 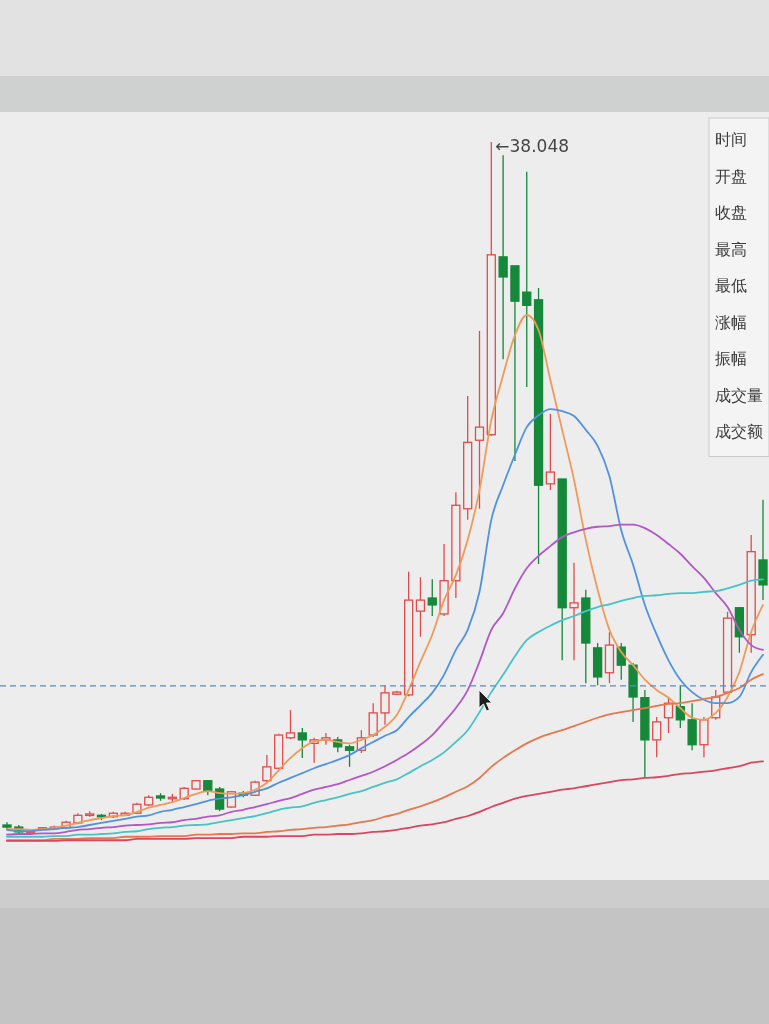 I want to click on annotation: 时间, so click(x=731, y=139).